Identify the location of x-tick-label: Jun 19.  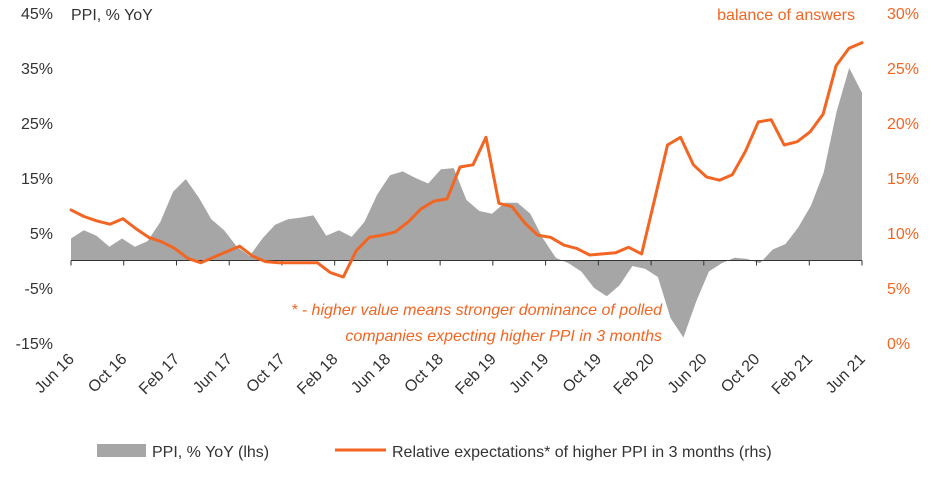
(529, 374).